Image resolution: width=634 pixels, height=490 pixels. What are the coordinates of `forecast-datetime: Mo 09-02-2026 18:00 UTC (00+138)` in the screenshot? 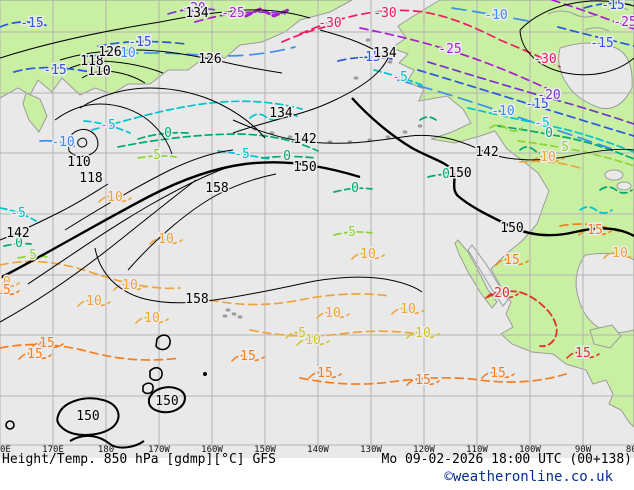 It's located at (506, 459).